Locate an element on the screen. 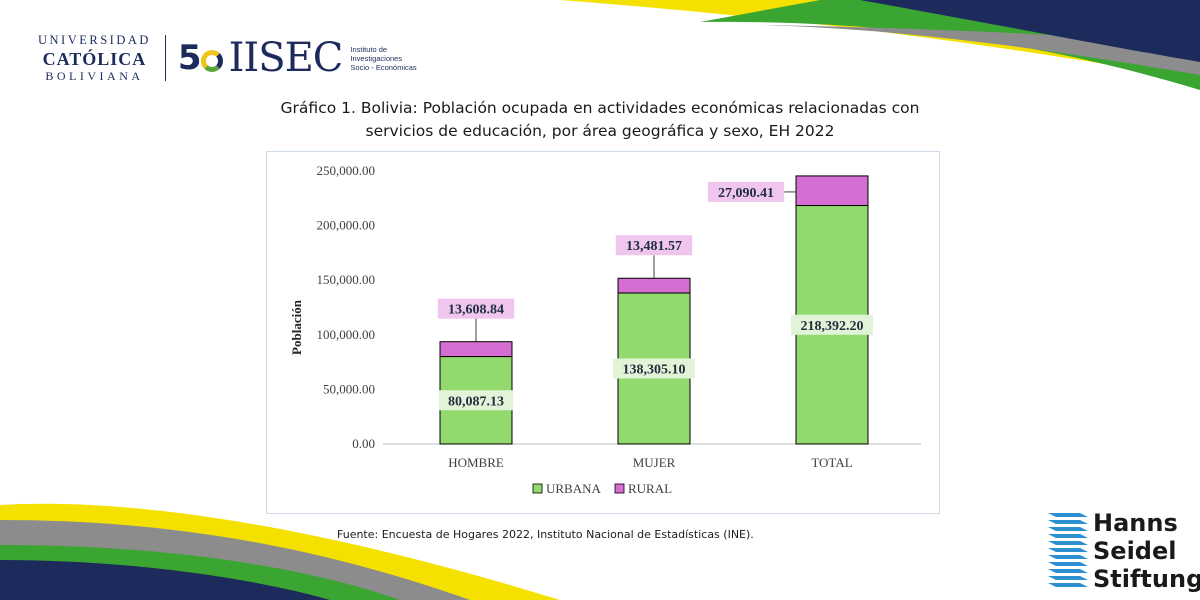  x-tick-label: MUJER is located at coordinates (654, 462).